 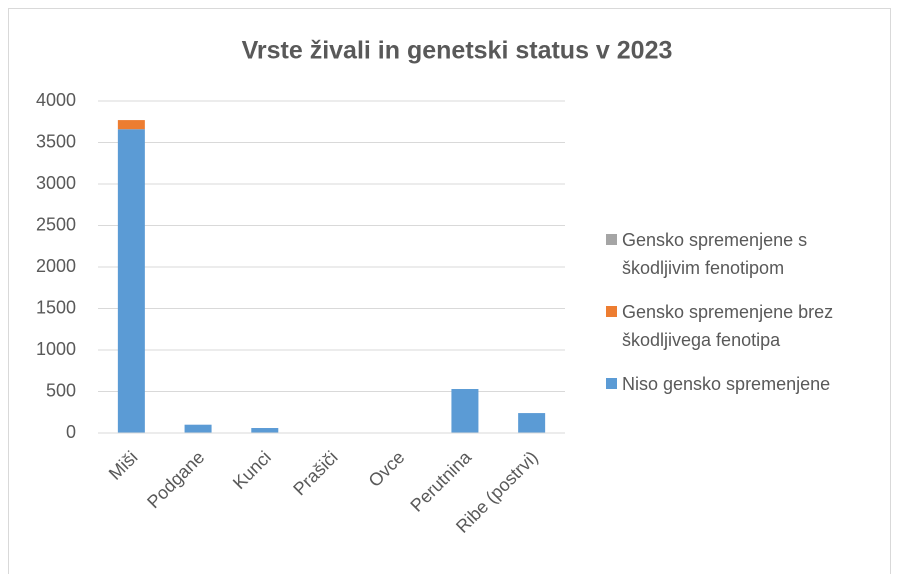 What do you see at coordinates (252, 470) in the screenshot?
I see `x-tick-label: Kunci` at bounding box center [252, 470].